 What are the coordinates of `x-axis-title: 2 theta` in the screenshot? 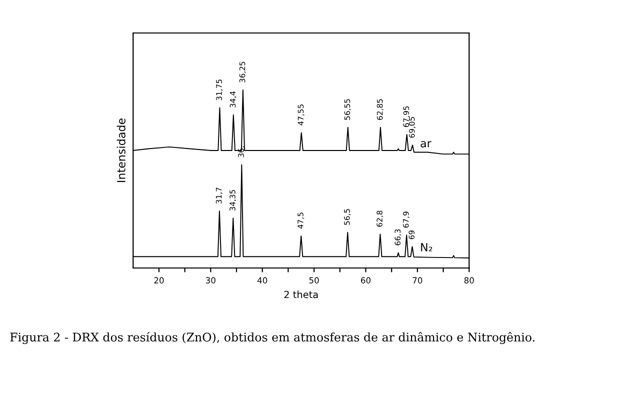 It's located at (301, 294).